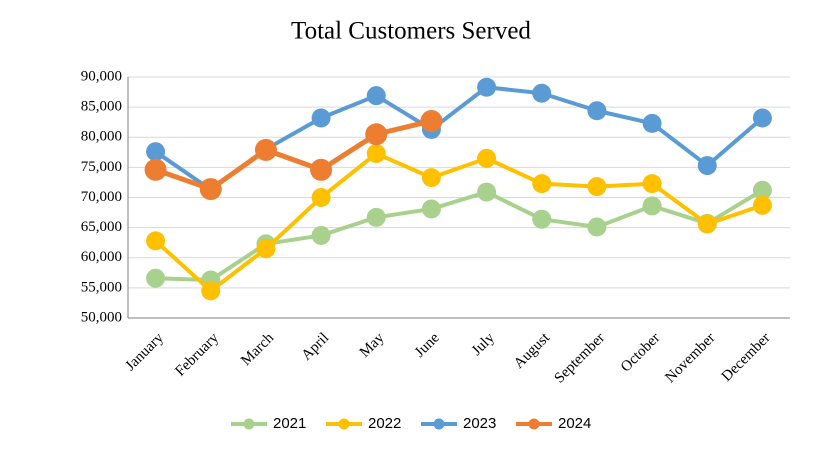  I want to click on x-tick-label: August, so click(532, 350).